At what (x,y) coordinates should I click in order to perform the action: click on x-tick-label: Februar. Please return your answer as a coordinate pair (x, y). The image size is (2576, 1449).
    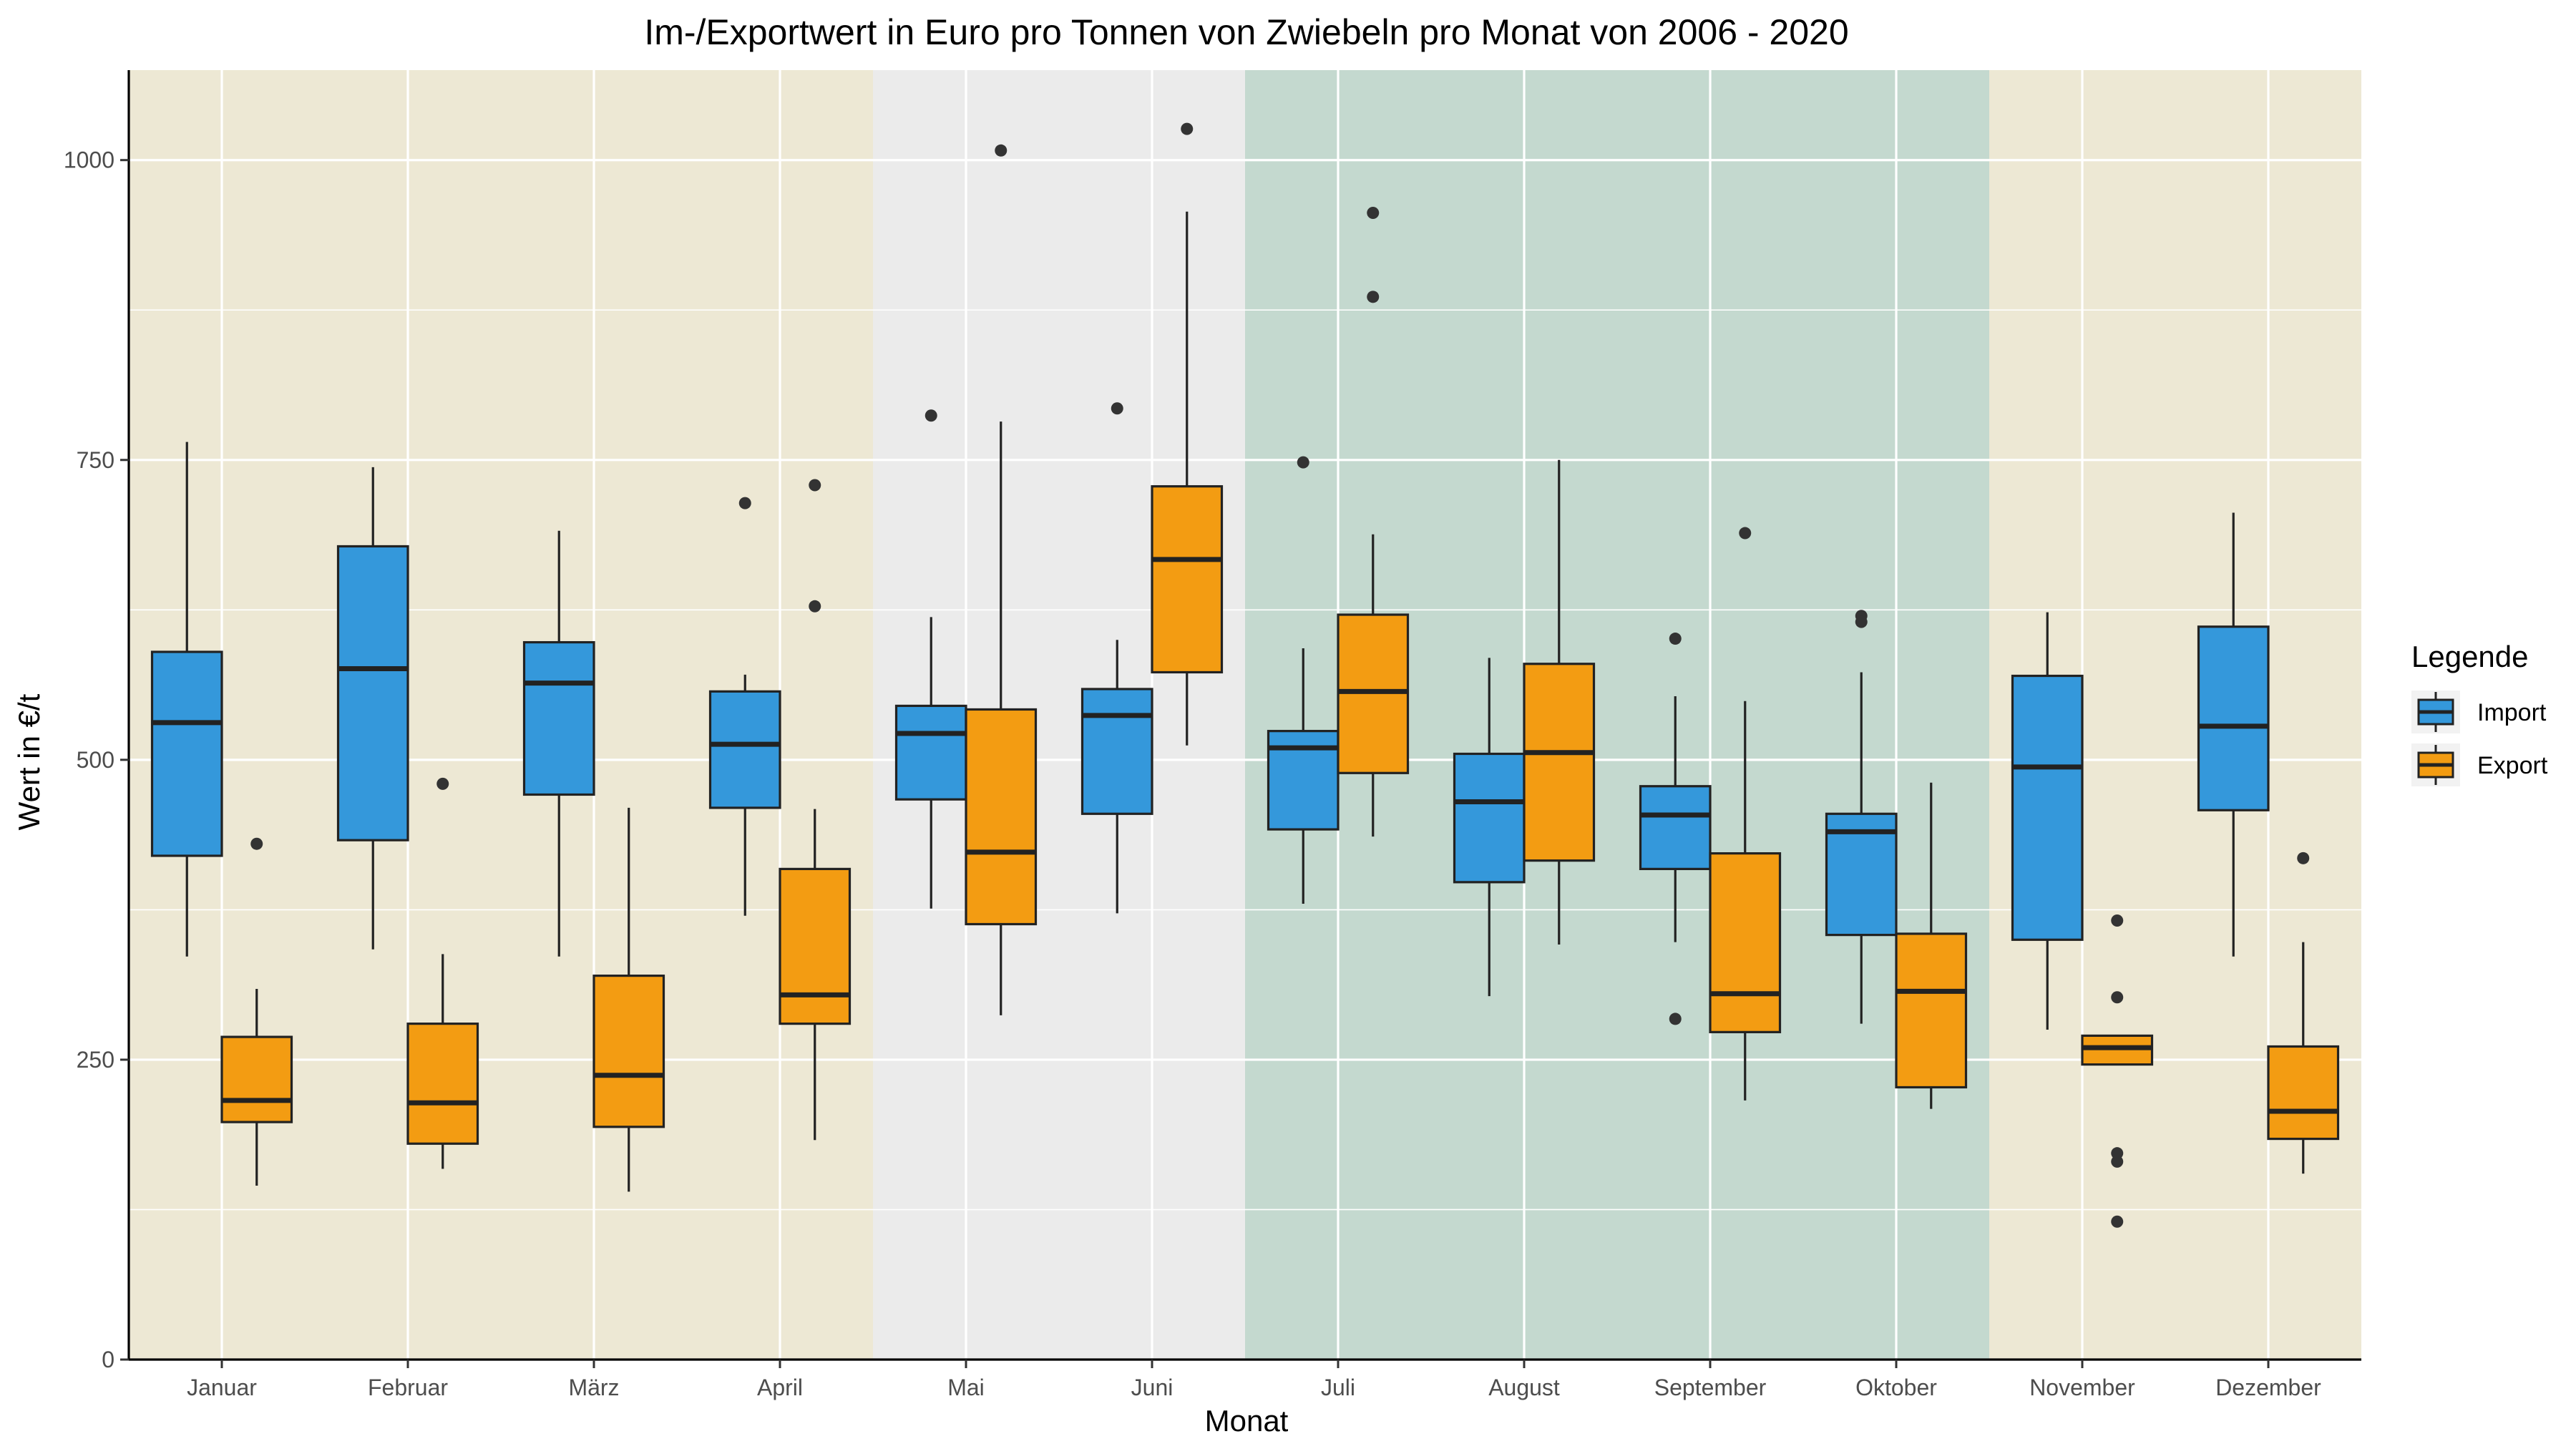
    Looking at the image, I should click on (408, 1387).